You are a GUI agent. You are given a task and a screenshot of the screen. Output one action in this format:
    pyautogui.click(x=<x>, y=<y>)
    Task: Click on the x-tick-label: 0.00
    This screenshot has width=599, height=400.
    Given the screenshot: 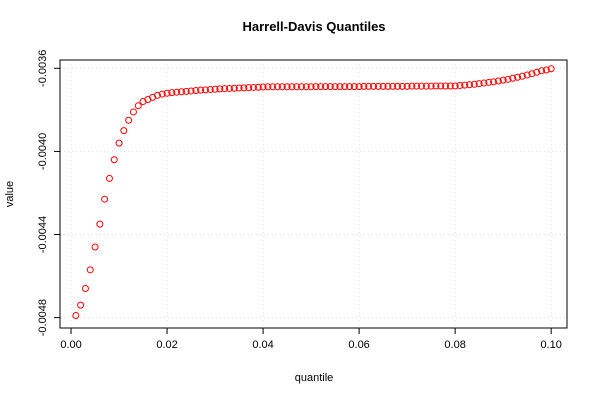 What is the action you would take?
    pyautogui.click(x=70, y=345)
    